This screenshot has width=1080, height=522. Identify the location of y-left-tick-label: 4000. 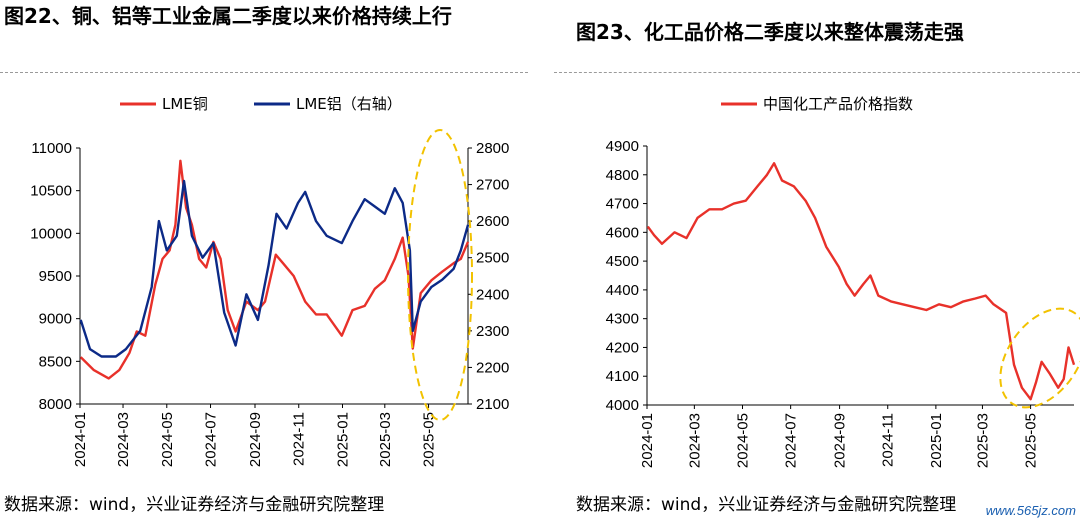
(622, 405).